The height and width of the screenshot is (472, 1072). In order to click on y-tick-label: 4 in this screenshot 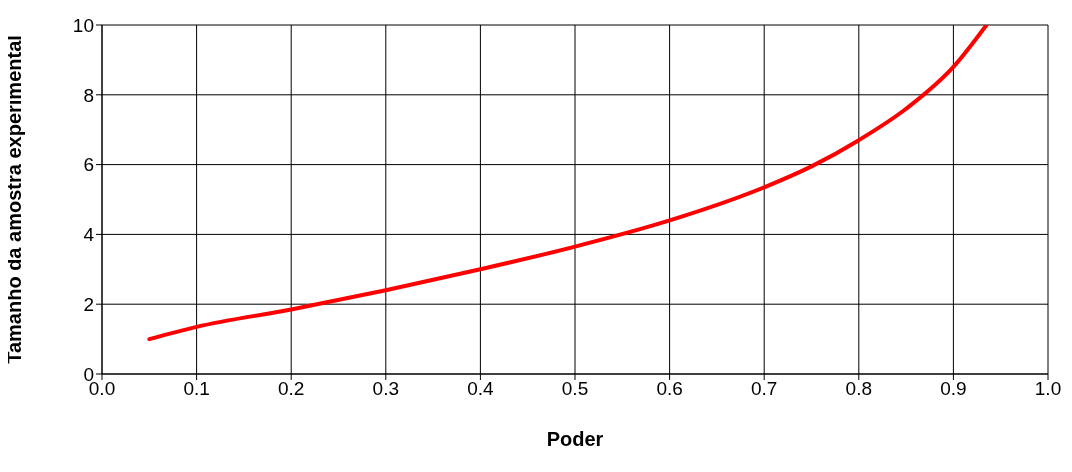, I will do `click(89, 235)`.